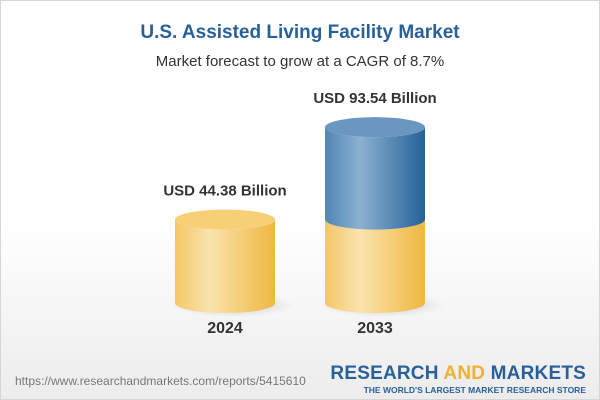 This screenshot has height=400, width=600. What do you see at coordinates (224, 191) in the screenshot?
I see `data-label: USD 44.38 Billion` at bounding box center [224, 191].